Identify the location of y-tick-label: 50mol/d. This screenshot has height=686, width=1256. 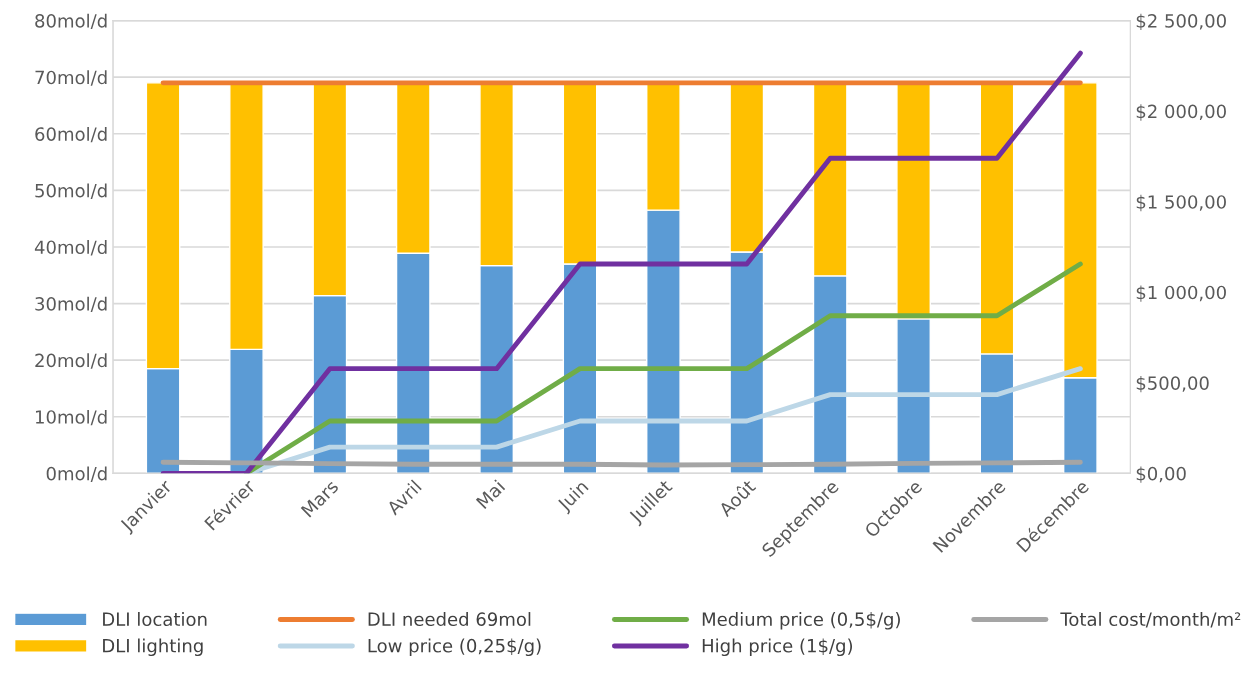
(71, 191).